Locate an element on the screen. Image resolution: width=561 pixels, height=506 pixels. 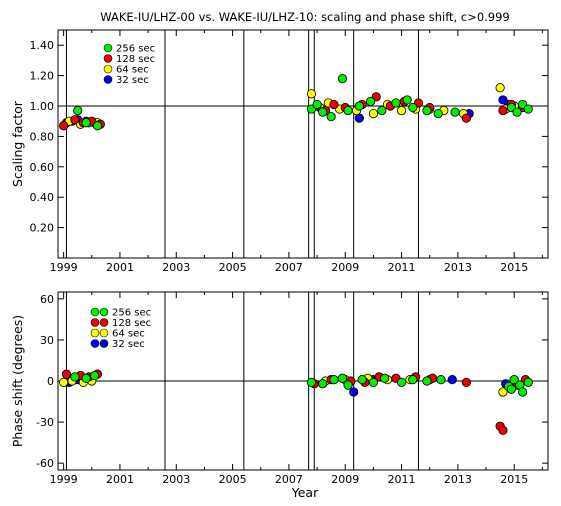
y-tick-label: 1.40 is located at coordinates (42, 45).